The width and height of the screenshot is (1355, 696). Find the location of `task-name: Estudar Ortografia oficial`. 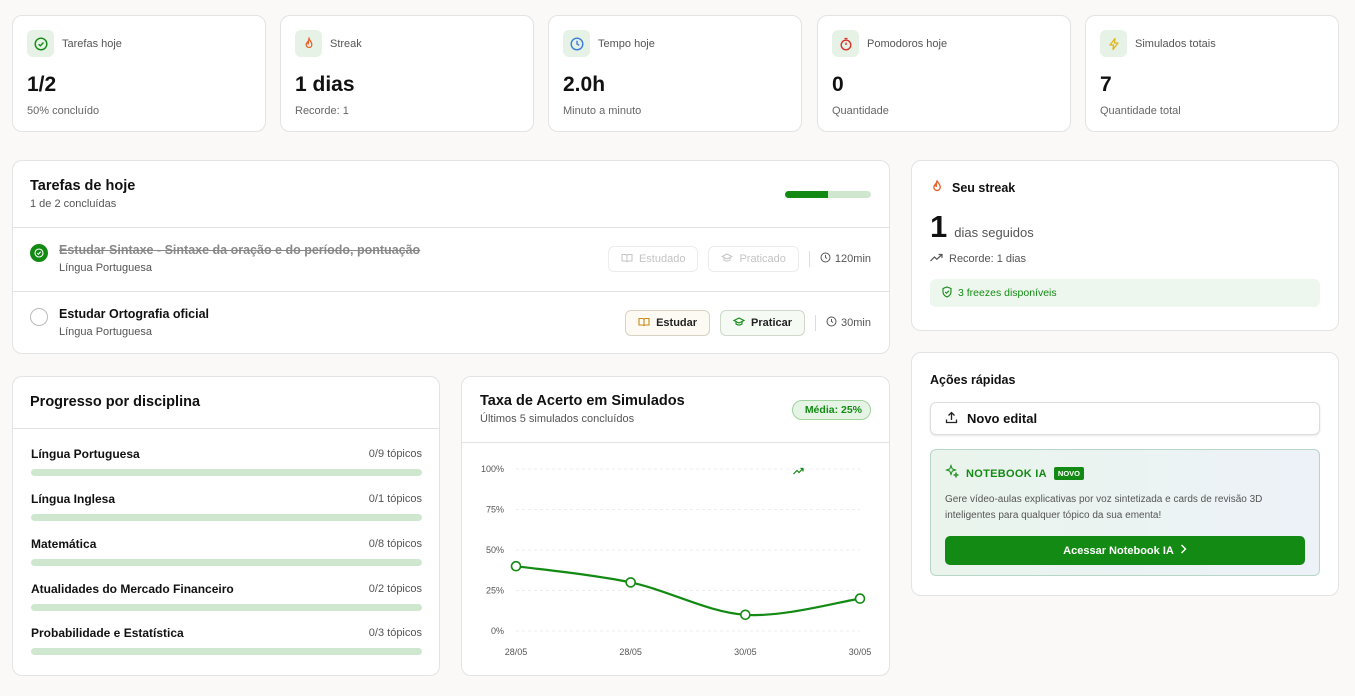

task-name: Estudar Ortografia oficial is located at coordinates (134, 314).